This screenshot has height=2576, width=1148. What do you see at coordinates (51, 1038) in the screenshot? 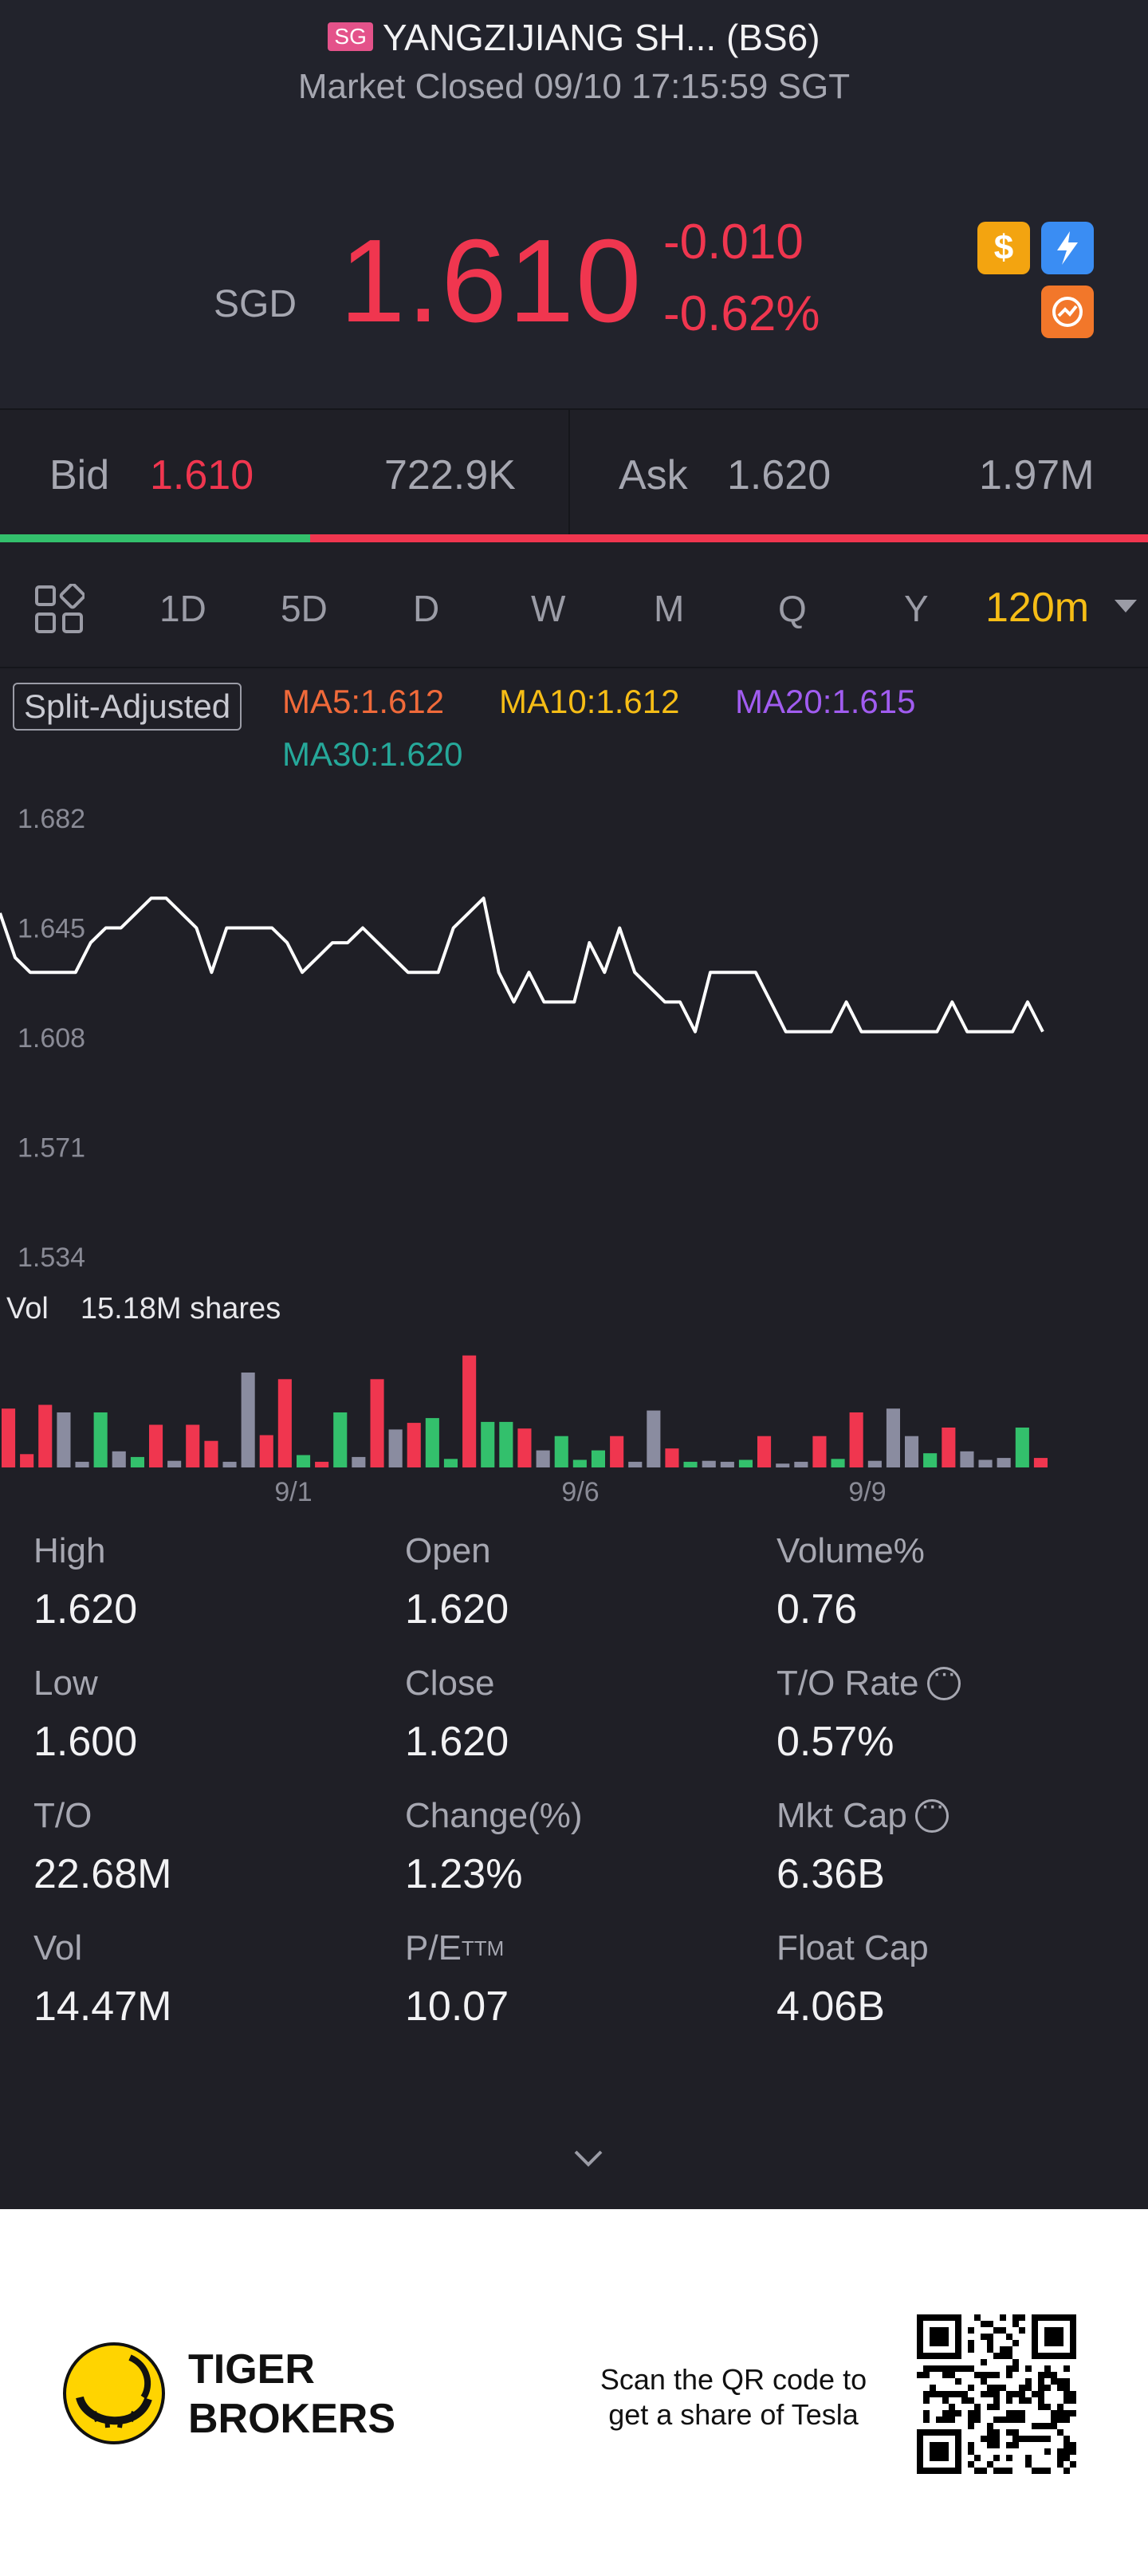
I see `y-tick-label: 1.608` at bounding box center [51, 1038].